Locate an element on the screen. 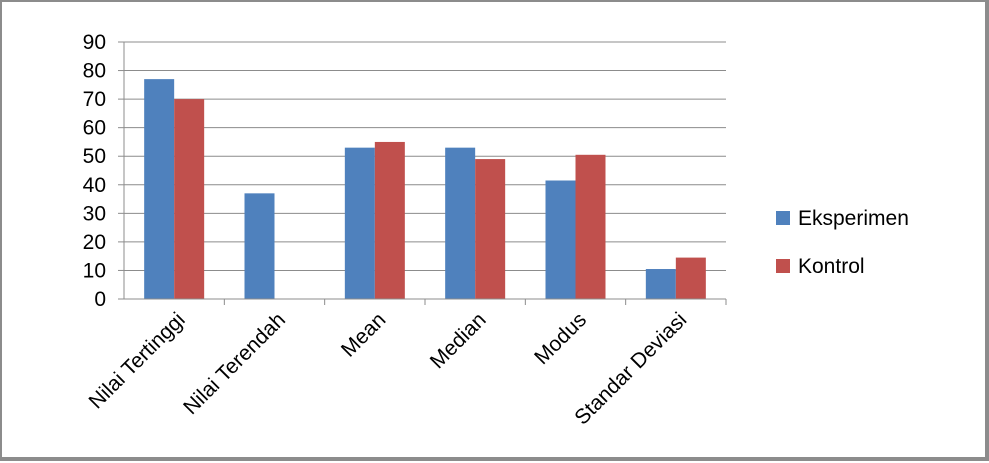 The width and height of the screenshot is (989, 463). x-tick-label: Median is located at coordinates (458, 340).